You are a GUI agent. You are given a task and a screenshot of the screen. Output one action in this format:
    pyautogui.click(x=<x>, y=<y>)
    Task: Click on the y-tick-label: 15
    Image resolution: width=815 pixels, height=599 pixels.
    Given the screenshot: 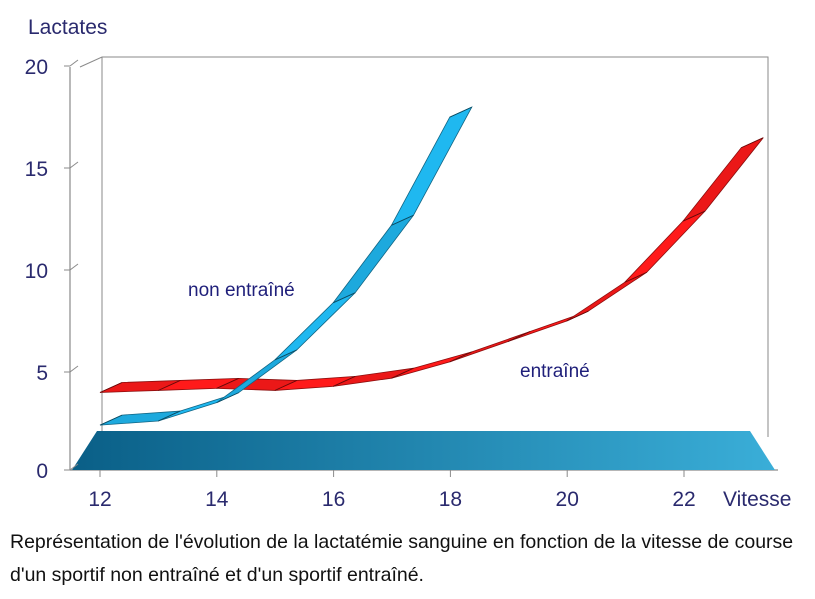 What is the action you would take?
    pyautogui.click(x=36, y=169)
    